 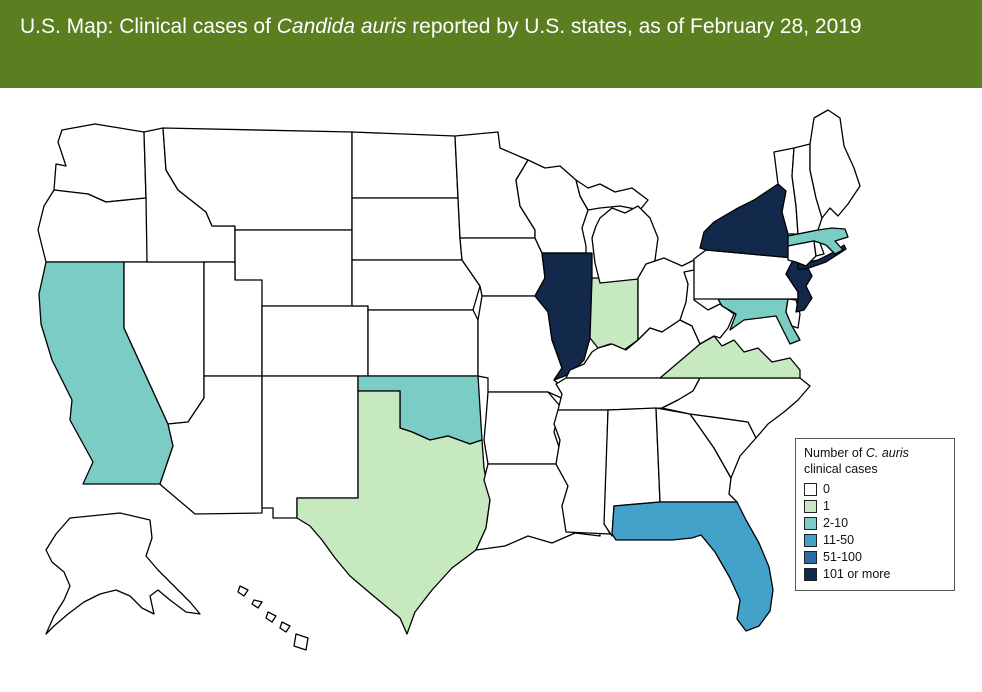 I want to click on state-tx, so click(x=393, y=512).